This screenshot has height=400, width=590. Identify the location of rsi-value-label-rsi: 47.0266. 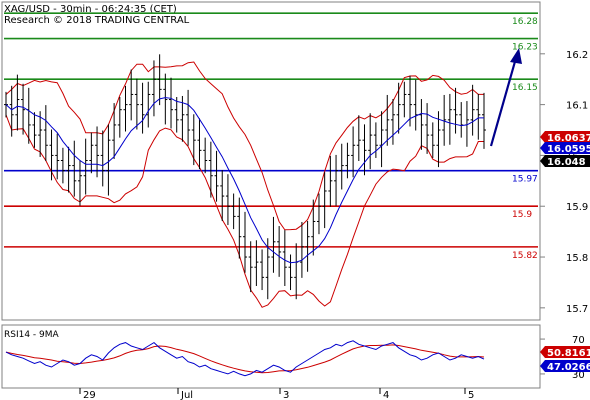
(568, 367).